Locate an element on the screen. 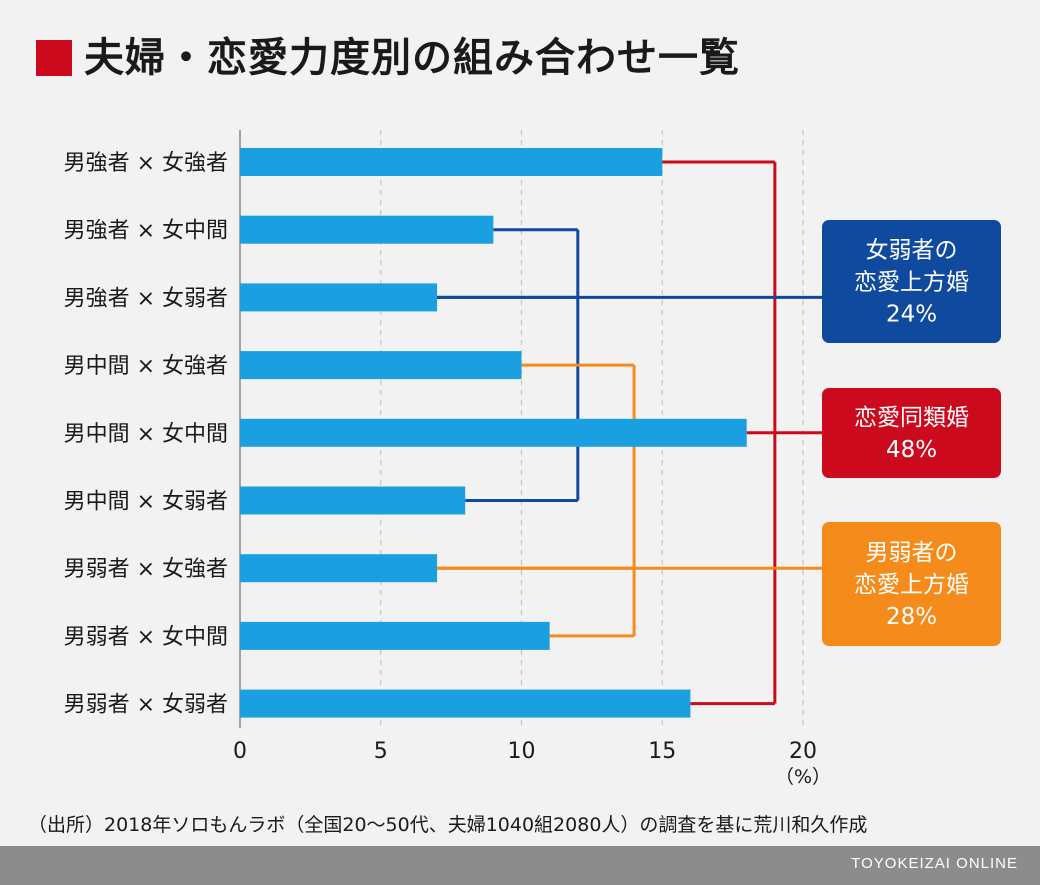  footer-bar: TOYOKEIZAI ONLINE is located at coordinates (520, 865).